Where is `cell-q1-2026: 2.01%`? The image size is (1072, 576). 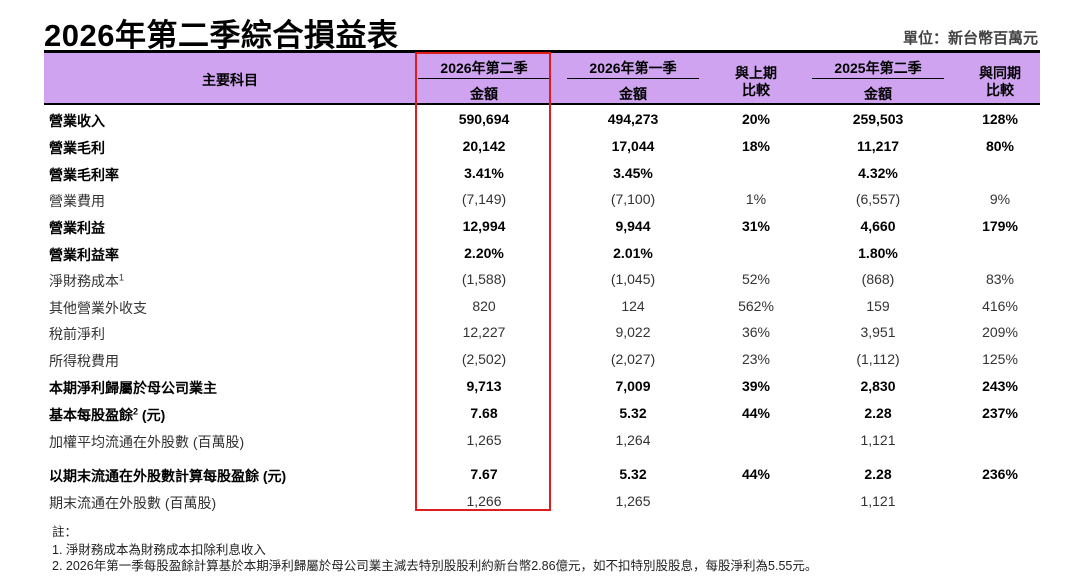
cell-q1-2026: 2.01% is located at coordinates (633, 253).